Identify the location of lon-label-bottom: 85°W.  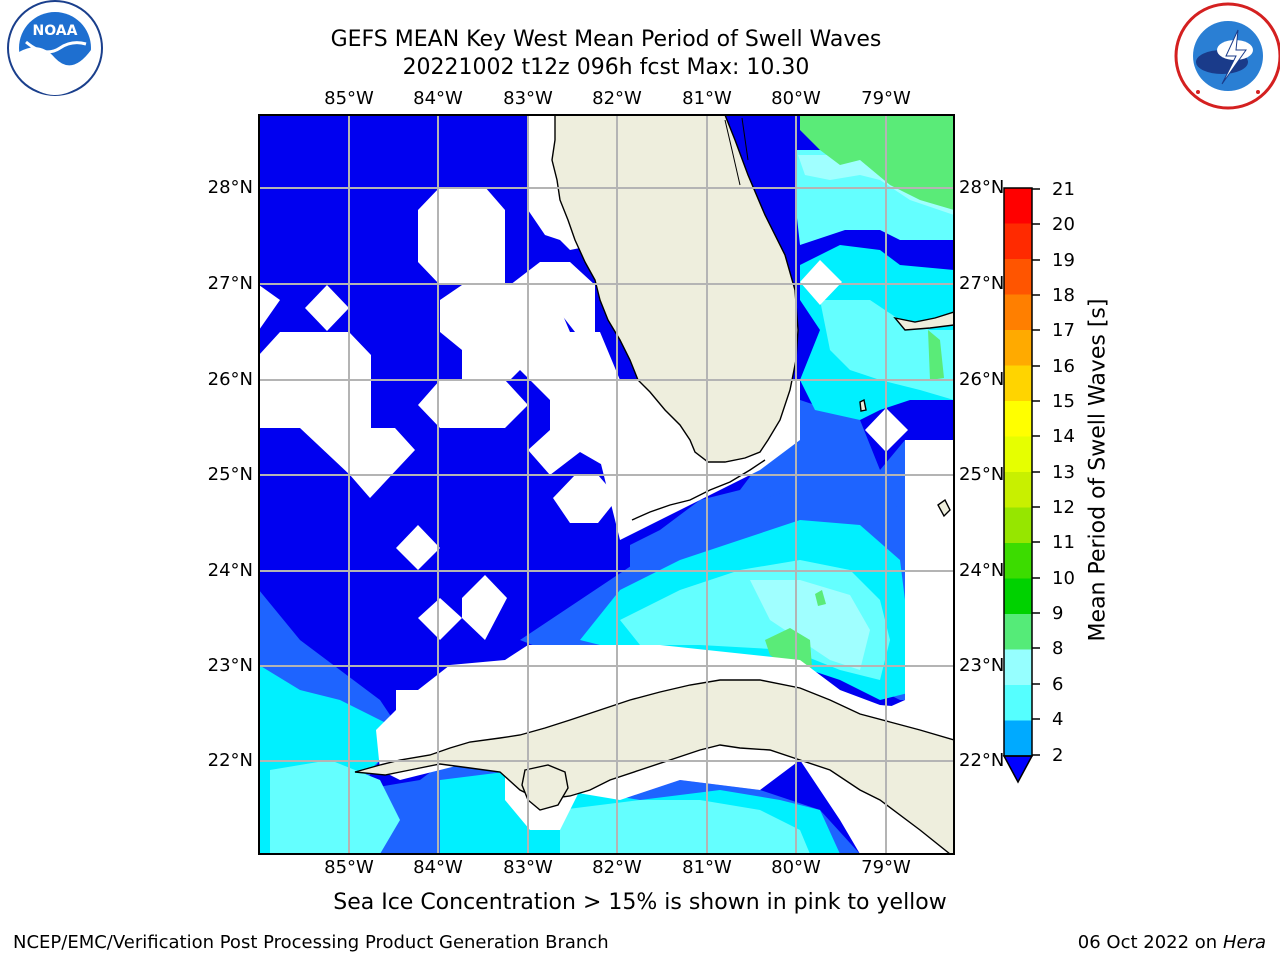
(349, 867).